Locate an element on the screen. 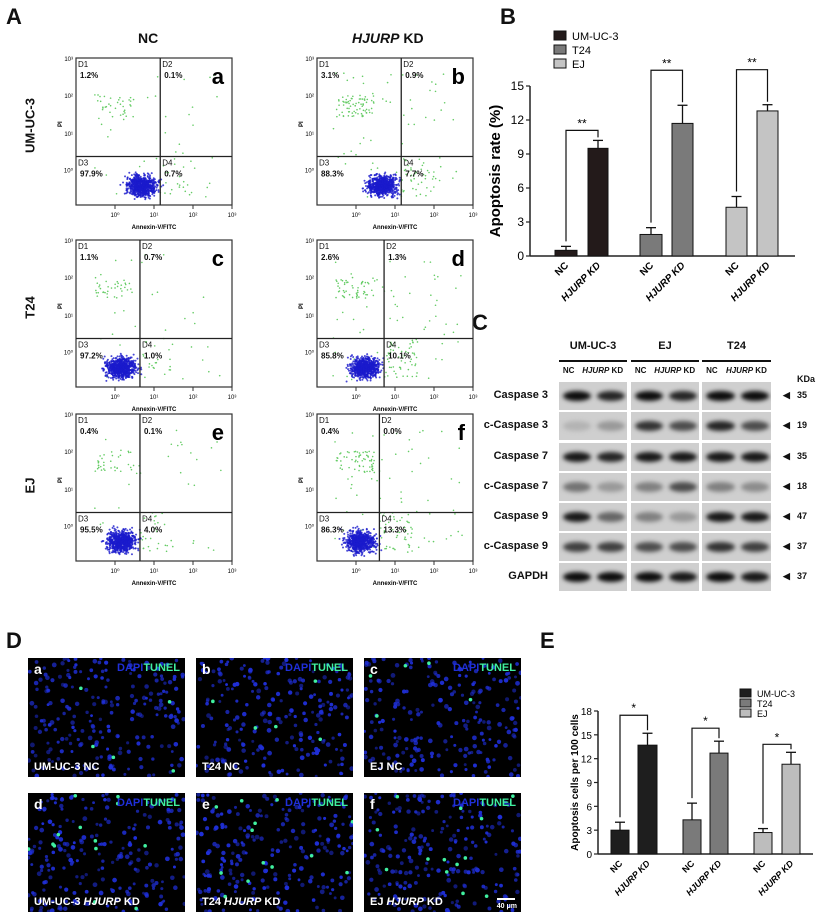 The image size is (824, 918). column-header-kd: HJURP KD is located at coordinates (388, 38).